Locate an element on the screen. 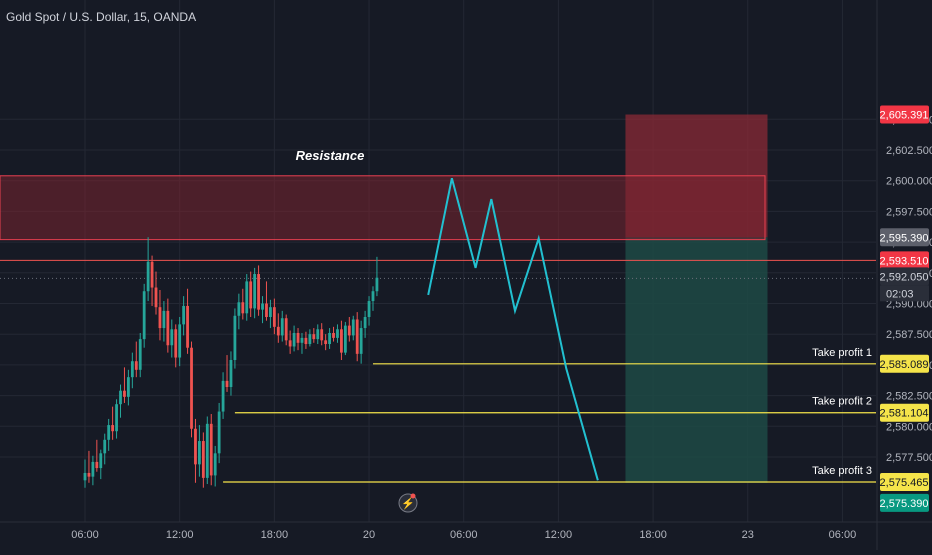  price-label-entry: 2,595.390 is located at coordinates (904, 238).